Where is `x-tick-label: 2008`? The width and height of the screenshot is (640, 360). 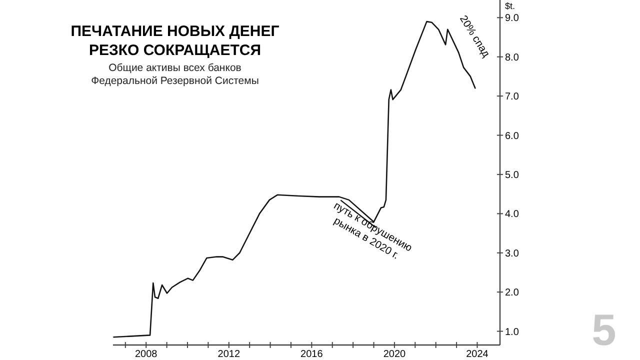 x-tick-label: 2008 is located at coordinates (146, 354).